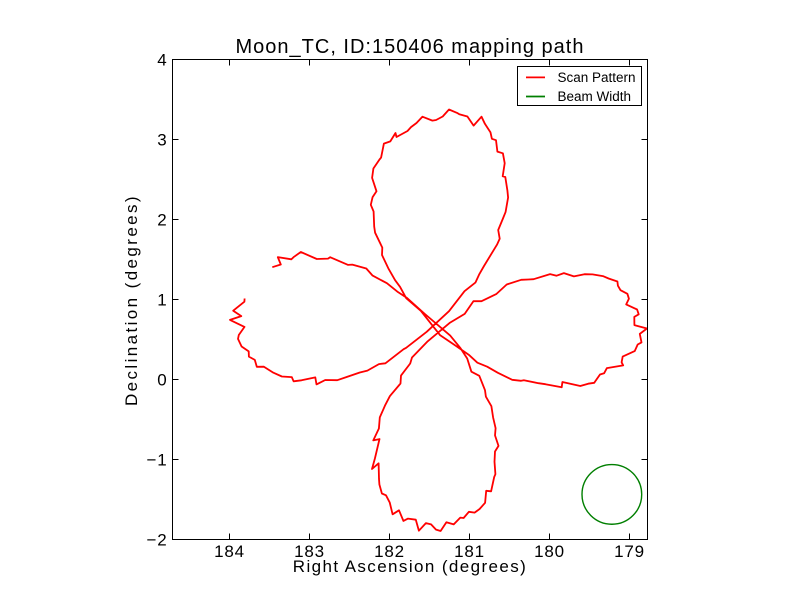 This screenshot has width=800, height=600. Describe the element at coordinates (162, 220) in the screenshot. I see `svg-text: 2` at that location.